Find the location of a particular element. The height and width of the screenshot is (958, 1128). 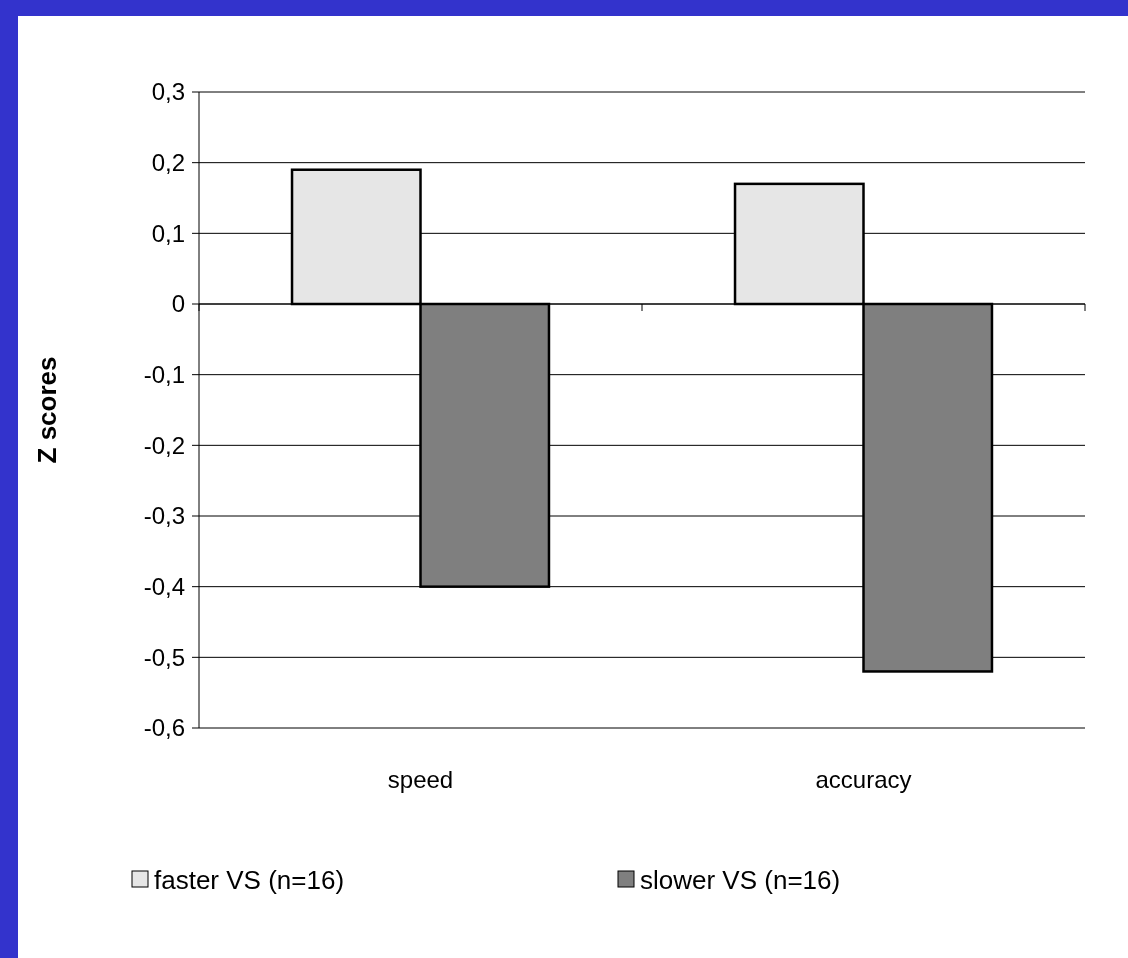

y-tick-label: -0,2 is located at coordinates (164, 445).